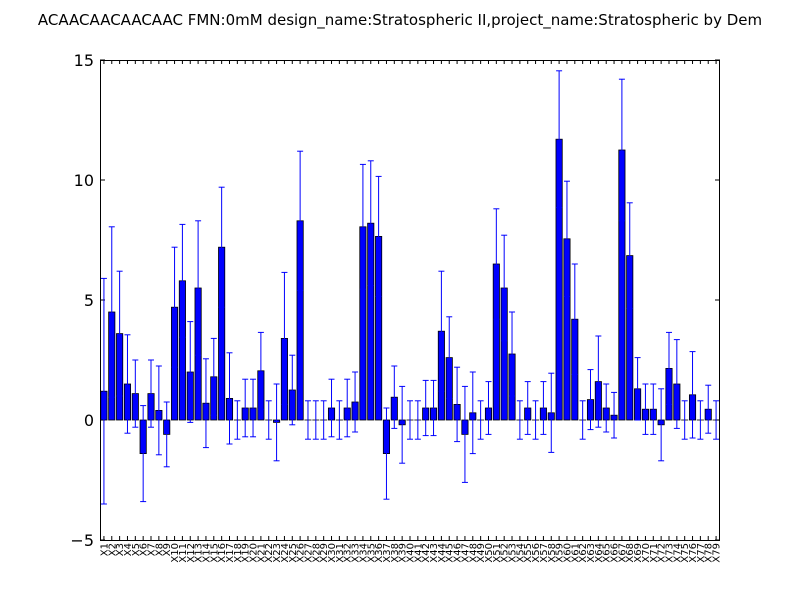  Describe the element at coordinates (426, 553) in the screenshot. I see `x-tick-label: X42` at that location.